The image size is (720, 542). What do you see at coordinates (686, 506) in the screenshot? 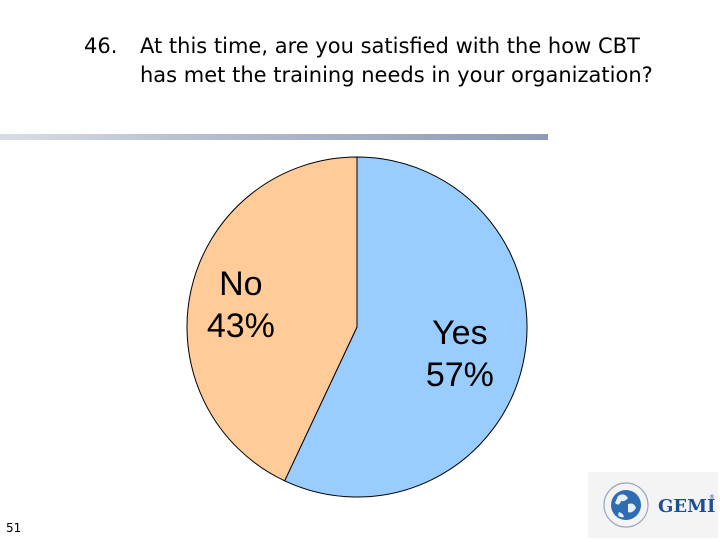
I see `logo-text: GEMI` at bounding box center [686, 506].